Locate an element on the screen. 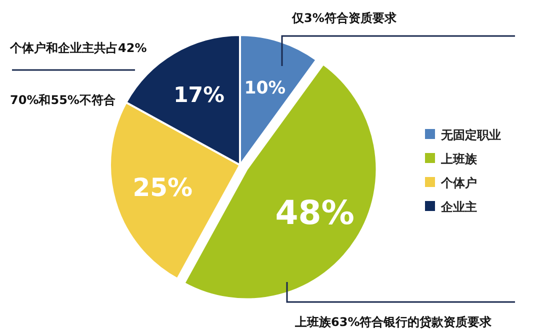 The image size is (553, 336). legend-label: 无固定职业 is located at coordinates (470, 135).